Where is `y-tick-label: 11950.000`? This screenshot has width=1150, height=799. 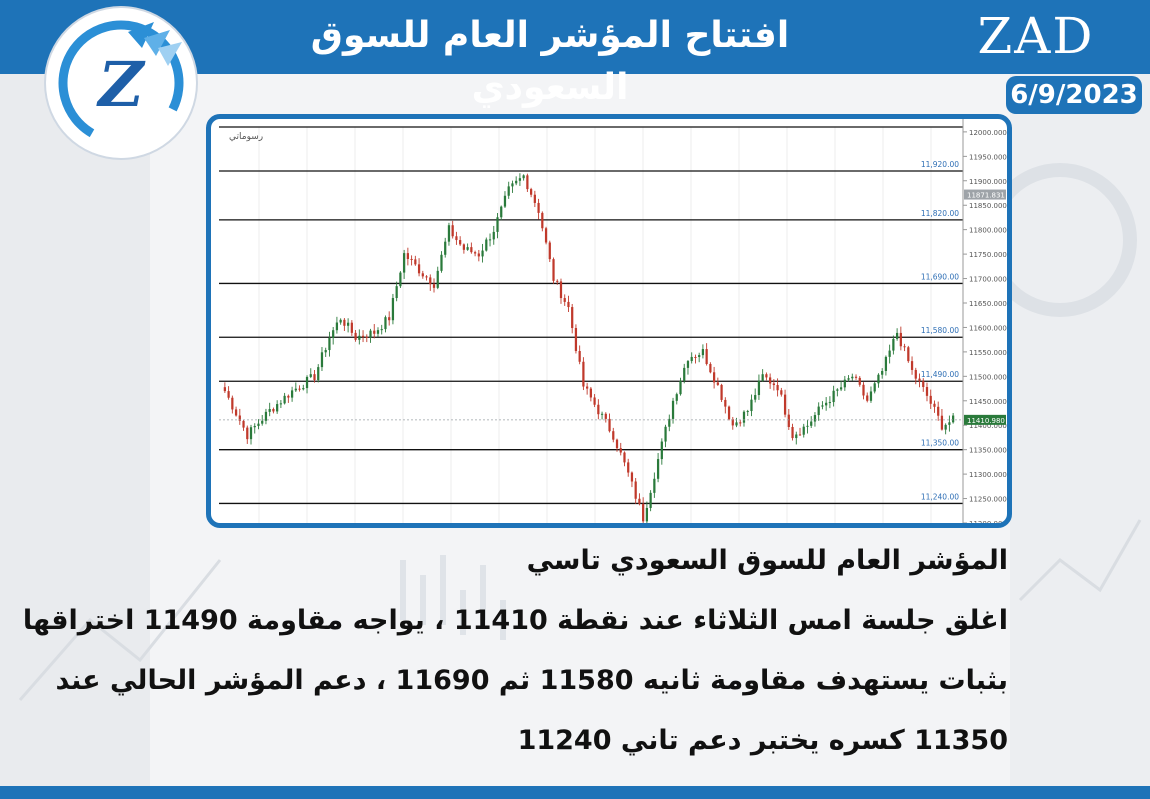 y-tick-label: 11950.000 is located at coordinates (988, 157).